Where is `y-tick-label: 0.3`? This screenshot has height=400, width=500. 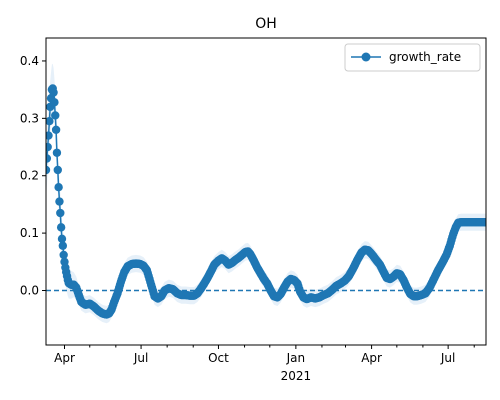 y-tick-label: 0.3 is located at coordinates (29, 118).